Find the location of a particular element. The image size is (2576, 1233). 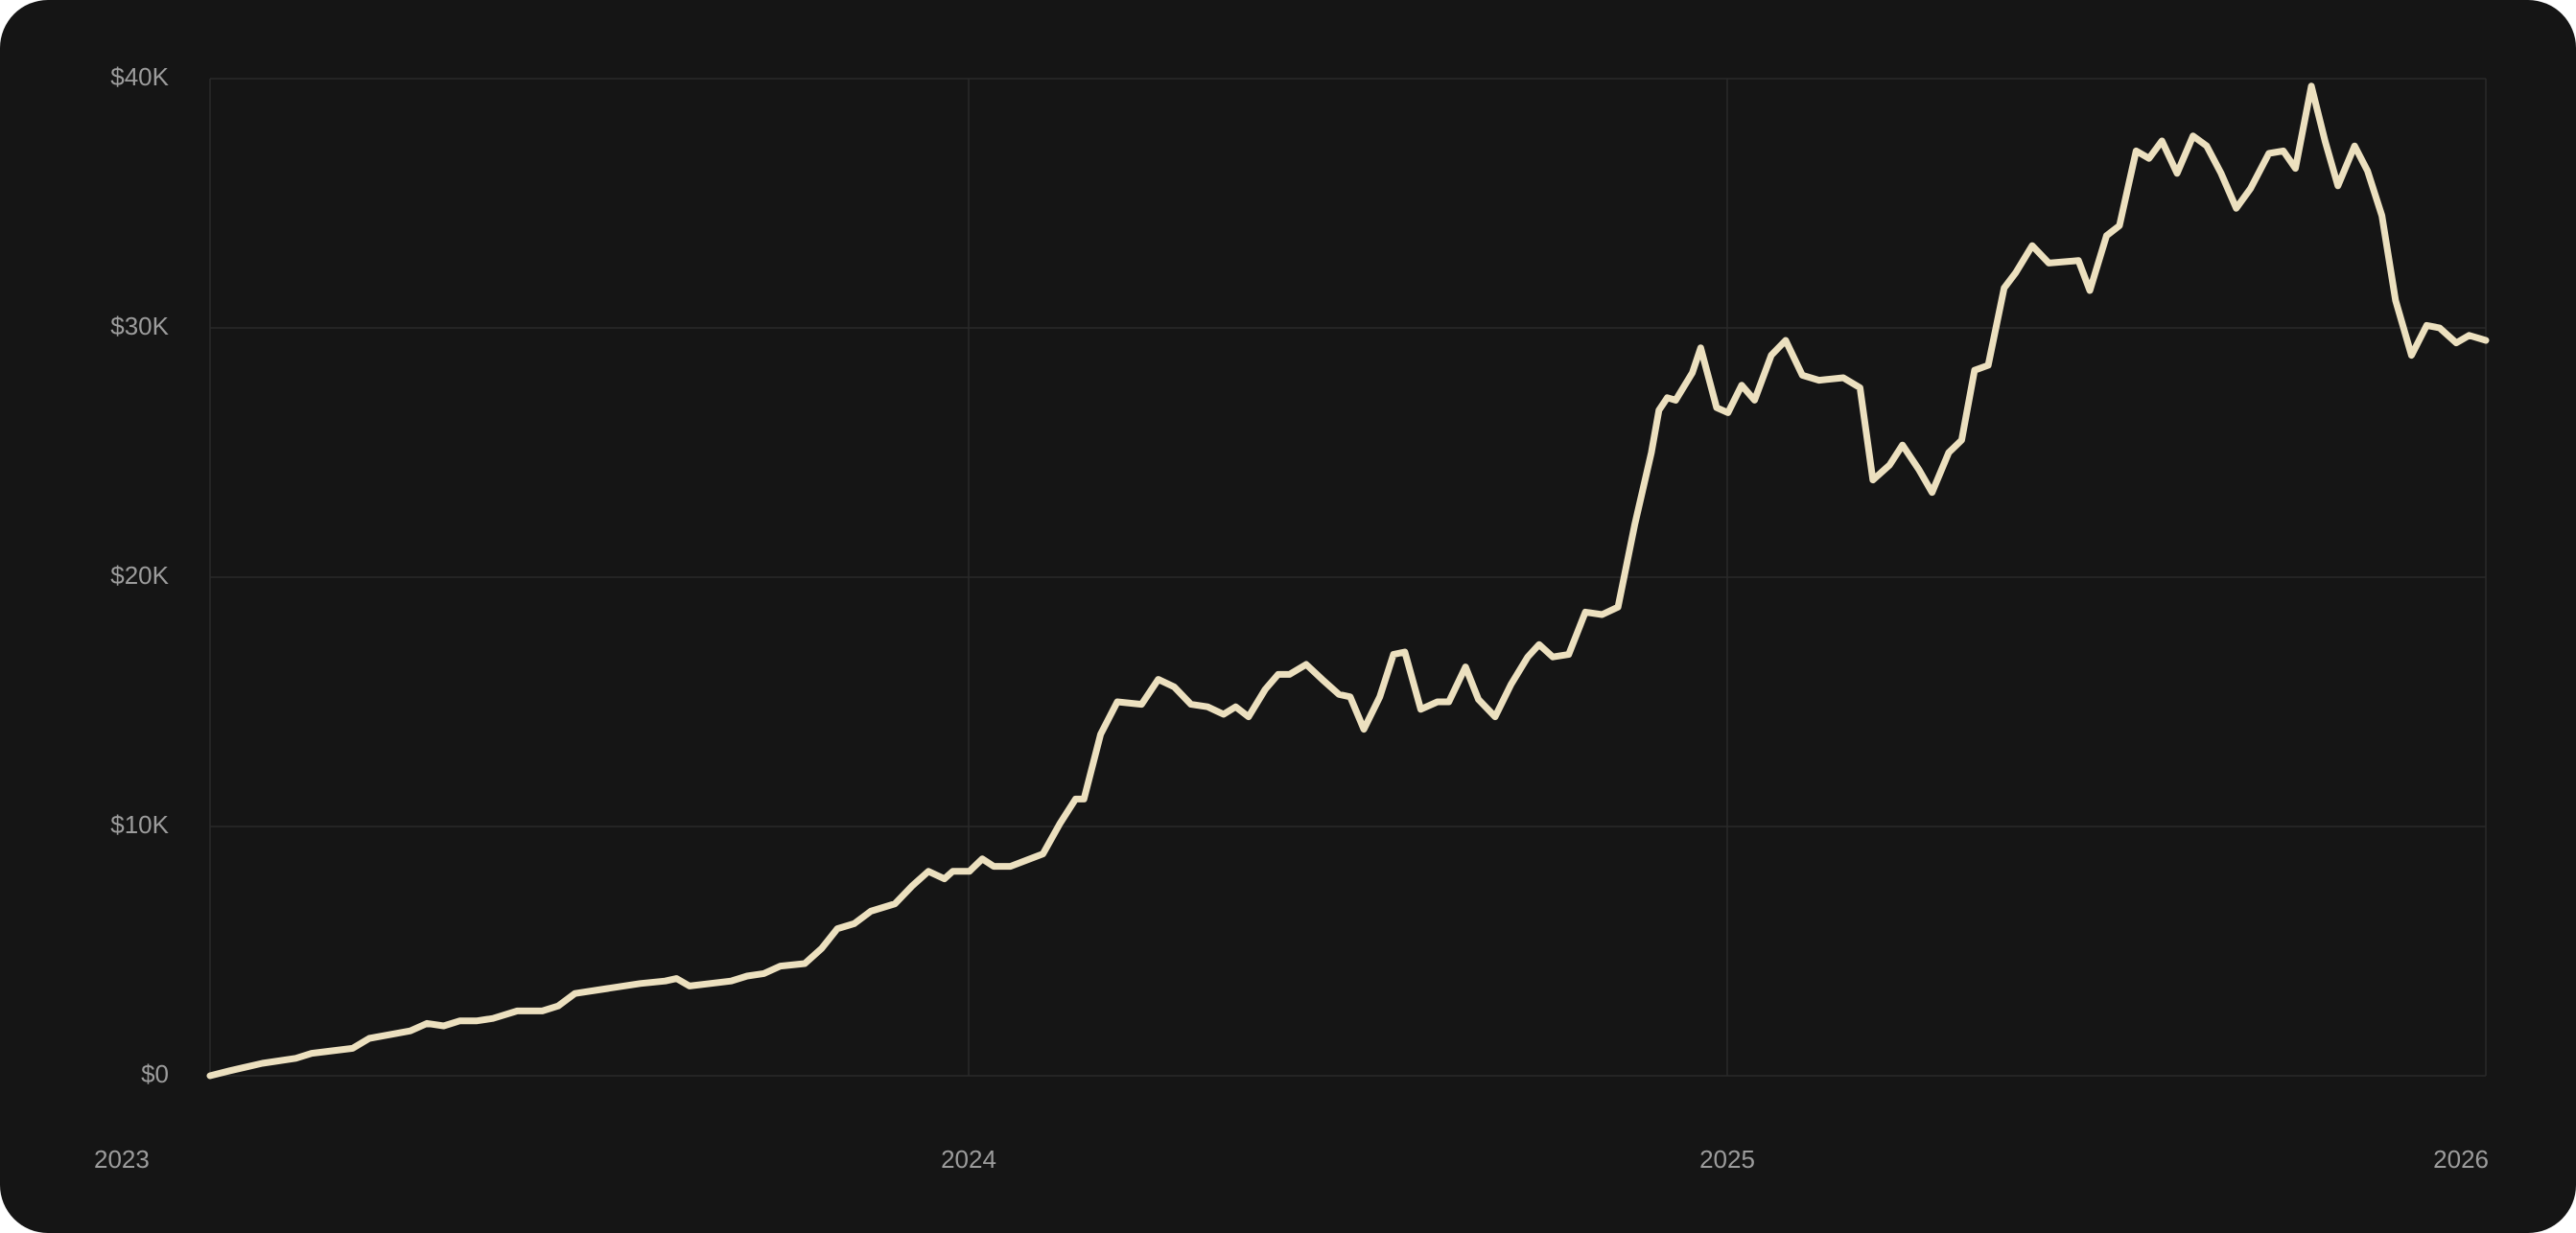

y-tick-label: $40K is located at coordinates (139, 76).